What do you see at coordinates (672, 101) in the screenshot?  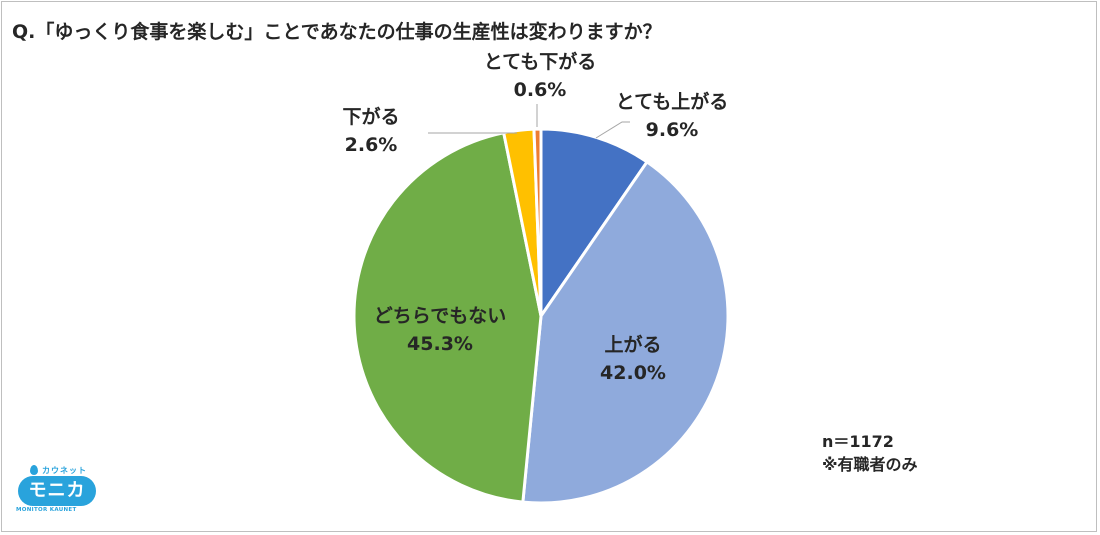 I see `slice-category-label: とても上がる` at bounding box center [672, 101].